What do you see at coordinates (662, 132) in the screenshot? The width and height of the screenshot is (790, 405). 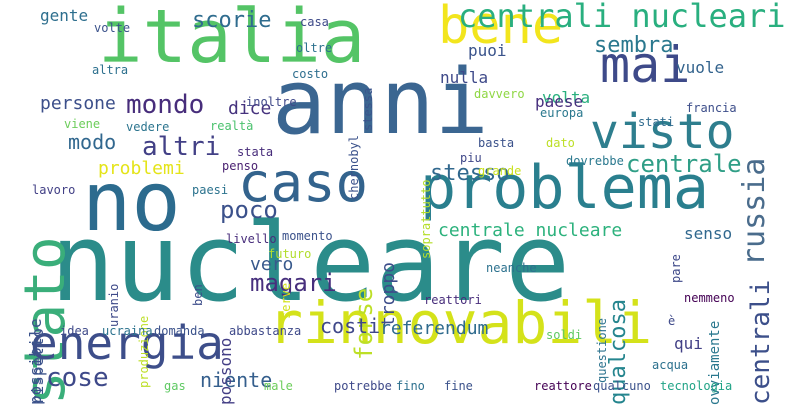 I see `word-visto: visto` at bounding box center [662, 132].